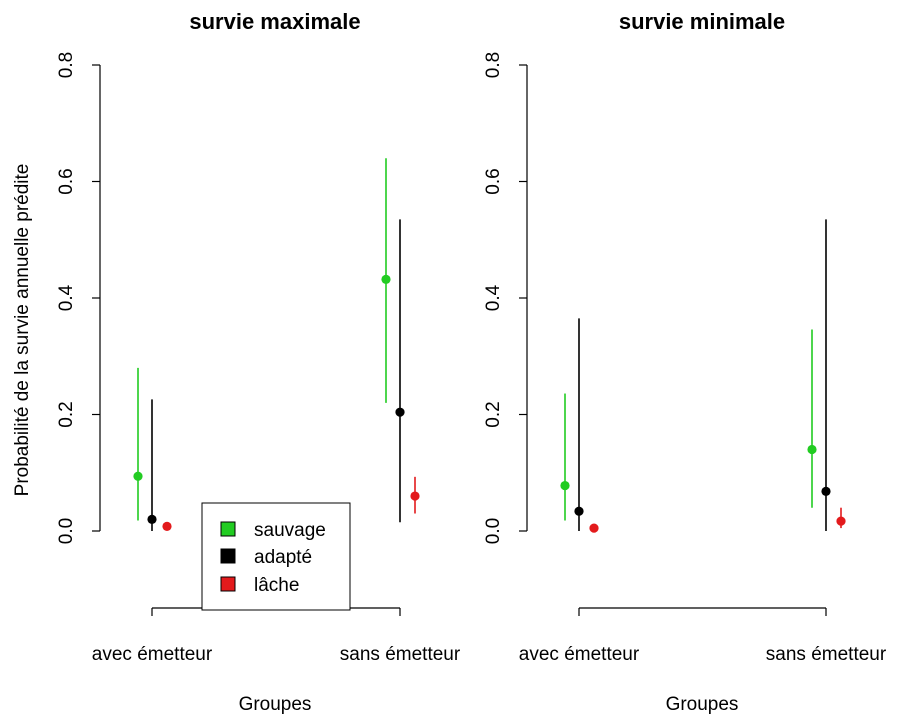 This screenshot has width=897, height=718. I want to click on legend-swatch-lache, so click(228, 584).